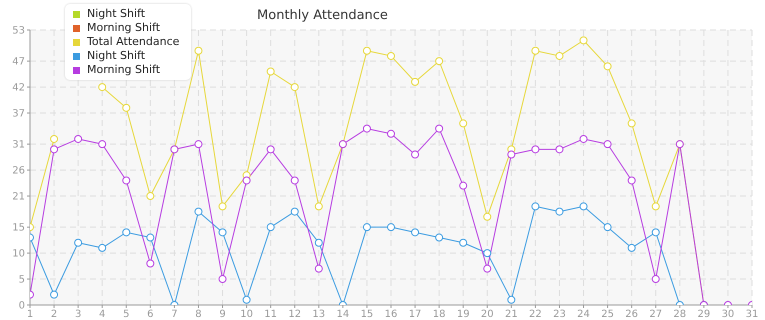 The width and height of the screenshot is (765, 320). I want to click on x-tick-label: 6, so click(150, 314).